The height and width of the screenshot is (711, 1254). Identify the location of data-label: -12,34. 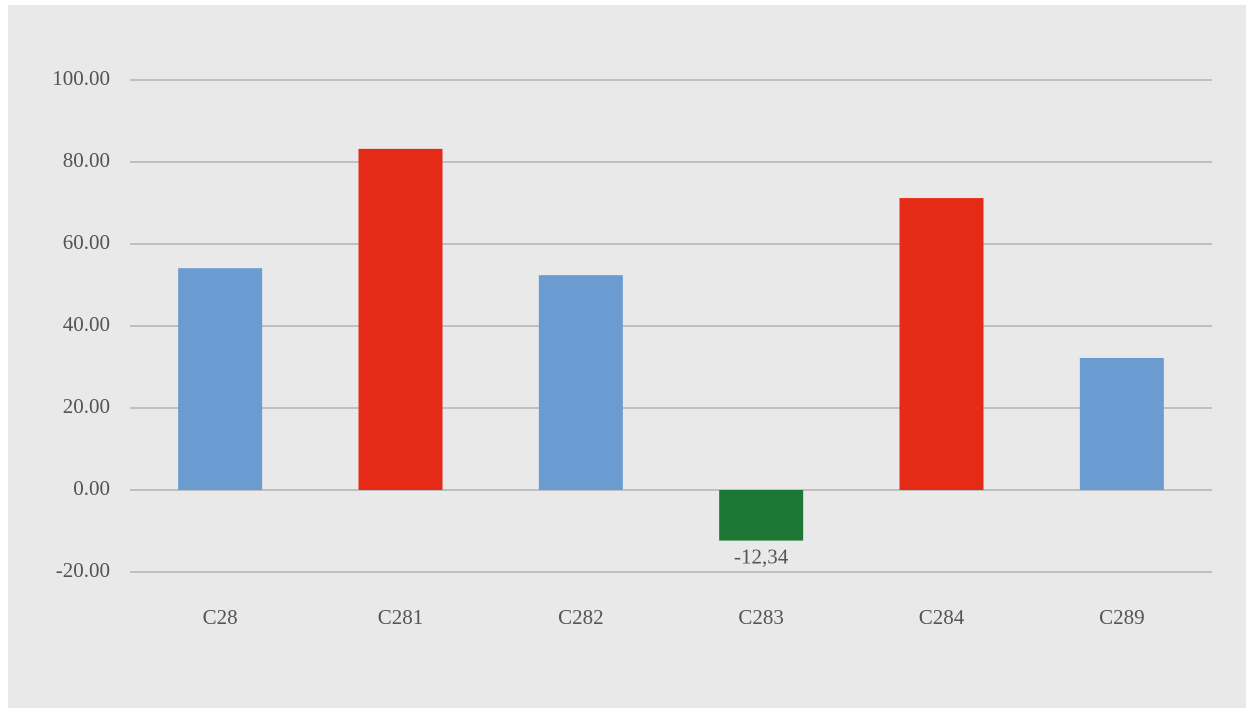
(761, 556).